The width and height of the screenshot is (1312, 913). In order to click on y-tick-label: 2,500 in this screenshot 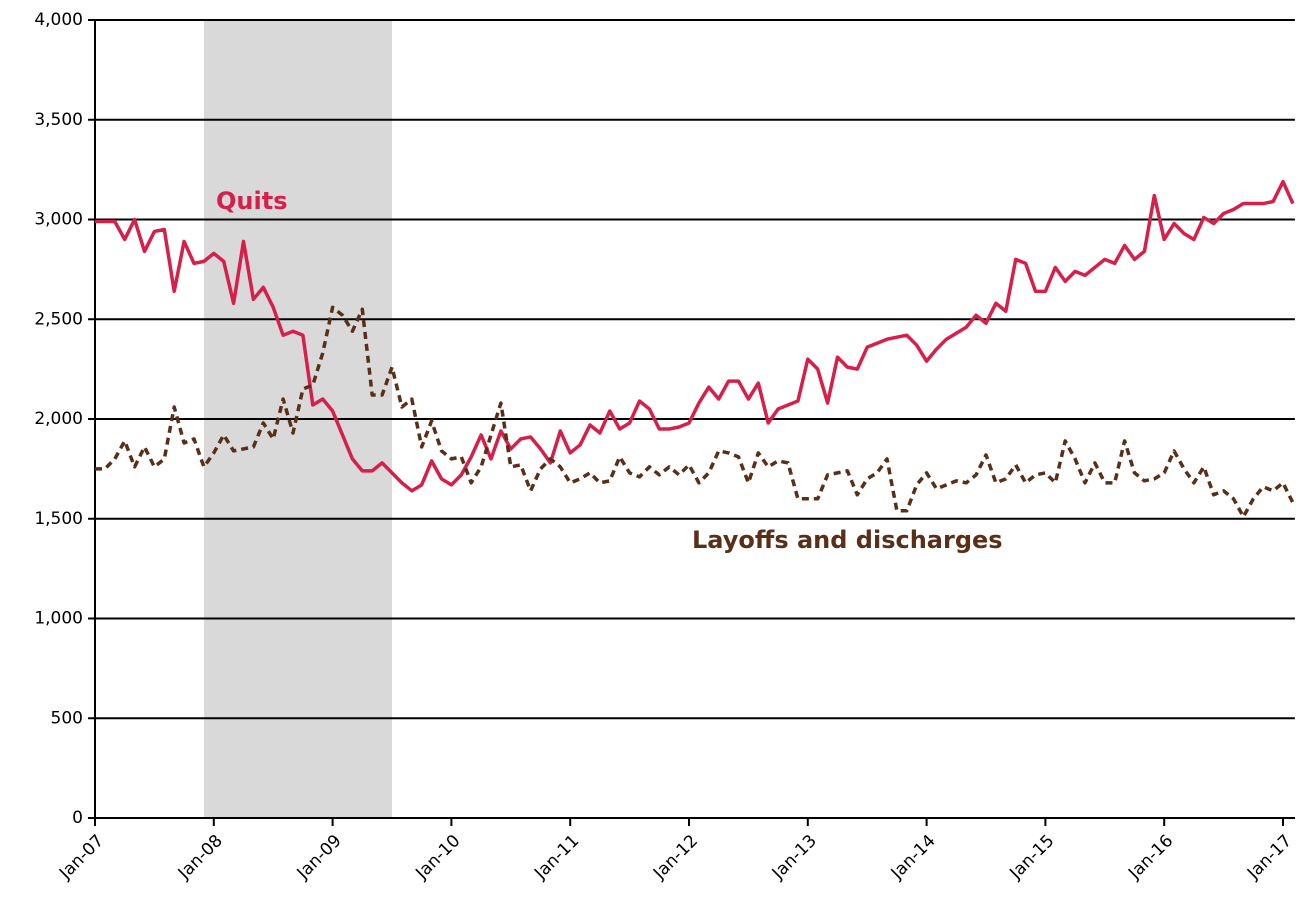, I will do `click(58, 319)`.